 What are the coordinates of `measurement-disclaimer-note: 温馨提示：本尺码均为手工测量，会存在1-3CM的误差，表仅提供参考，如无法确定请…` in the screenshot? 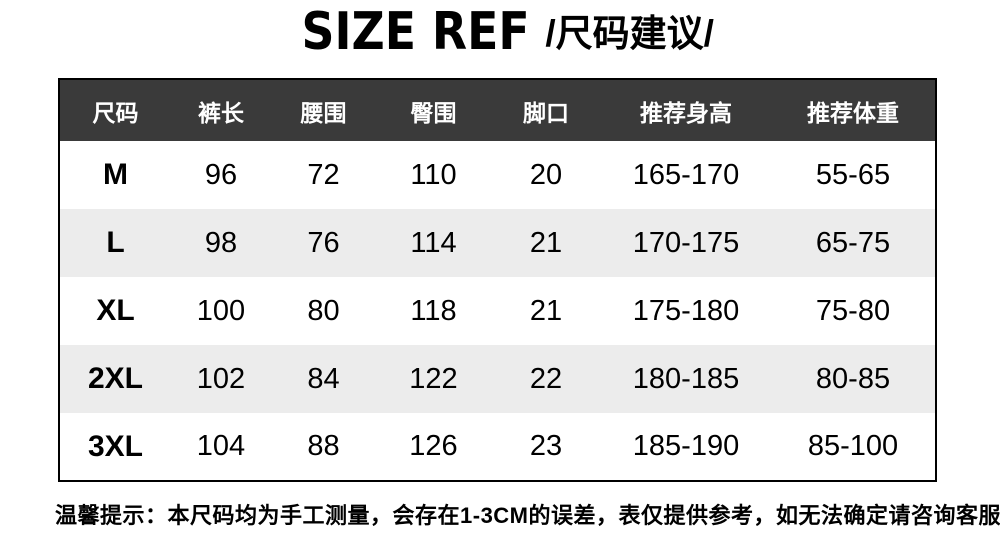 It's located at (527, 515).